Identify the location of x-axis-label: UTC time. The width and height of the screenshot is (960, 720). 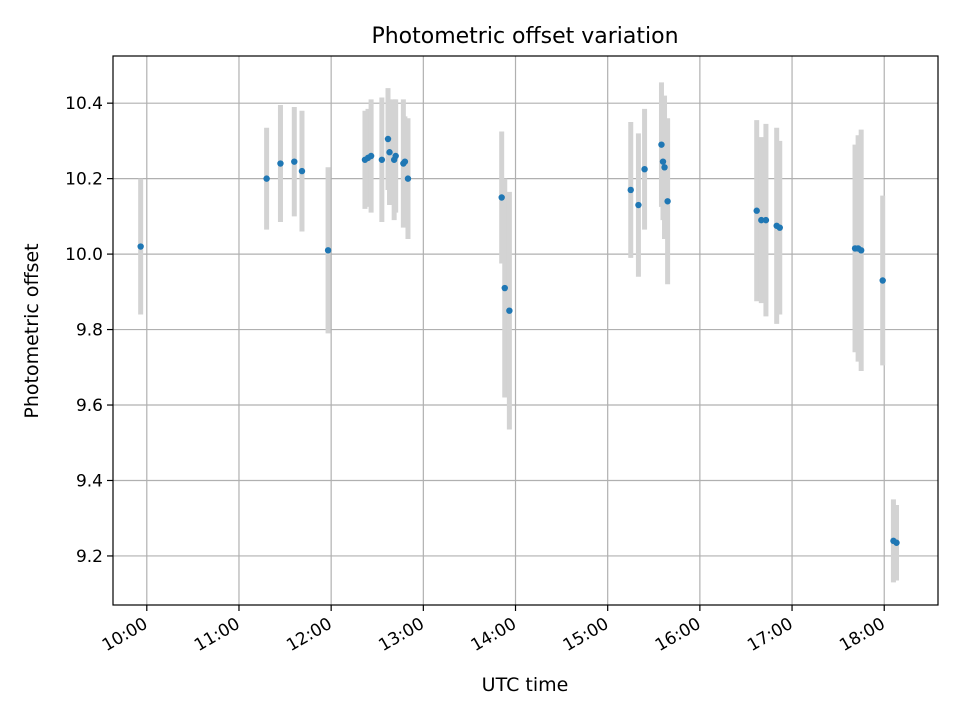
(525, 685).